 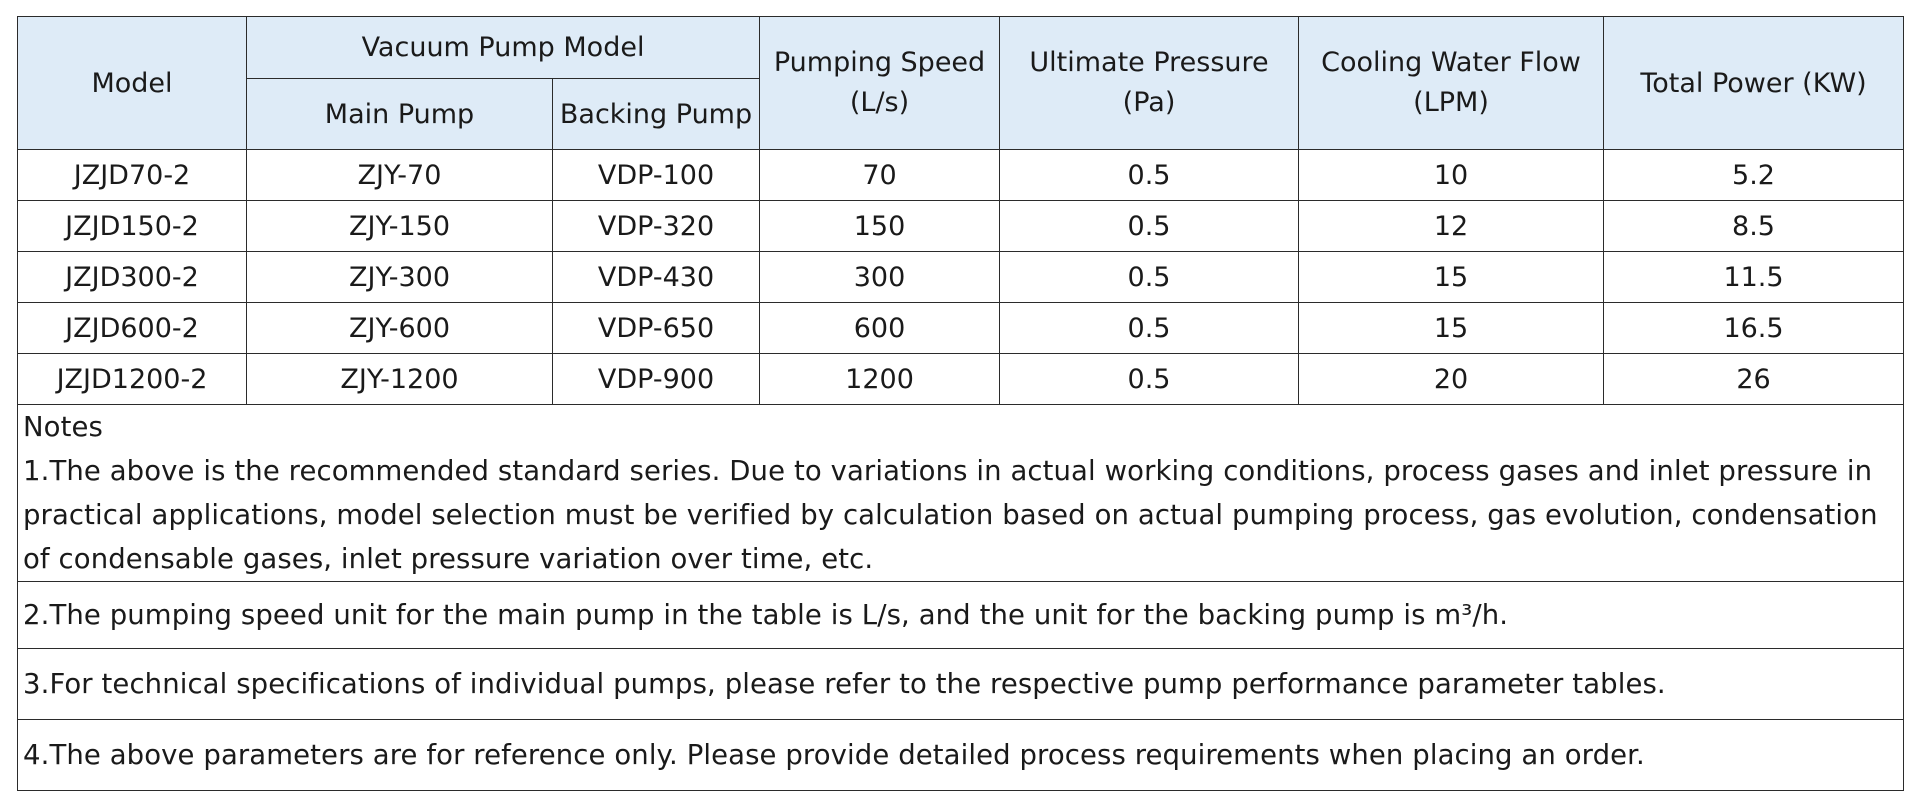 I want to click on header-backing-pump: Backing Pump, so click(x=656, y=114).